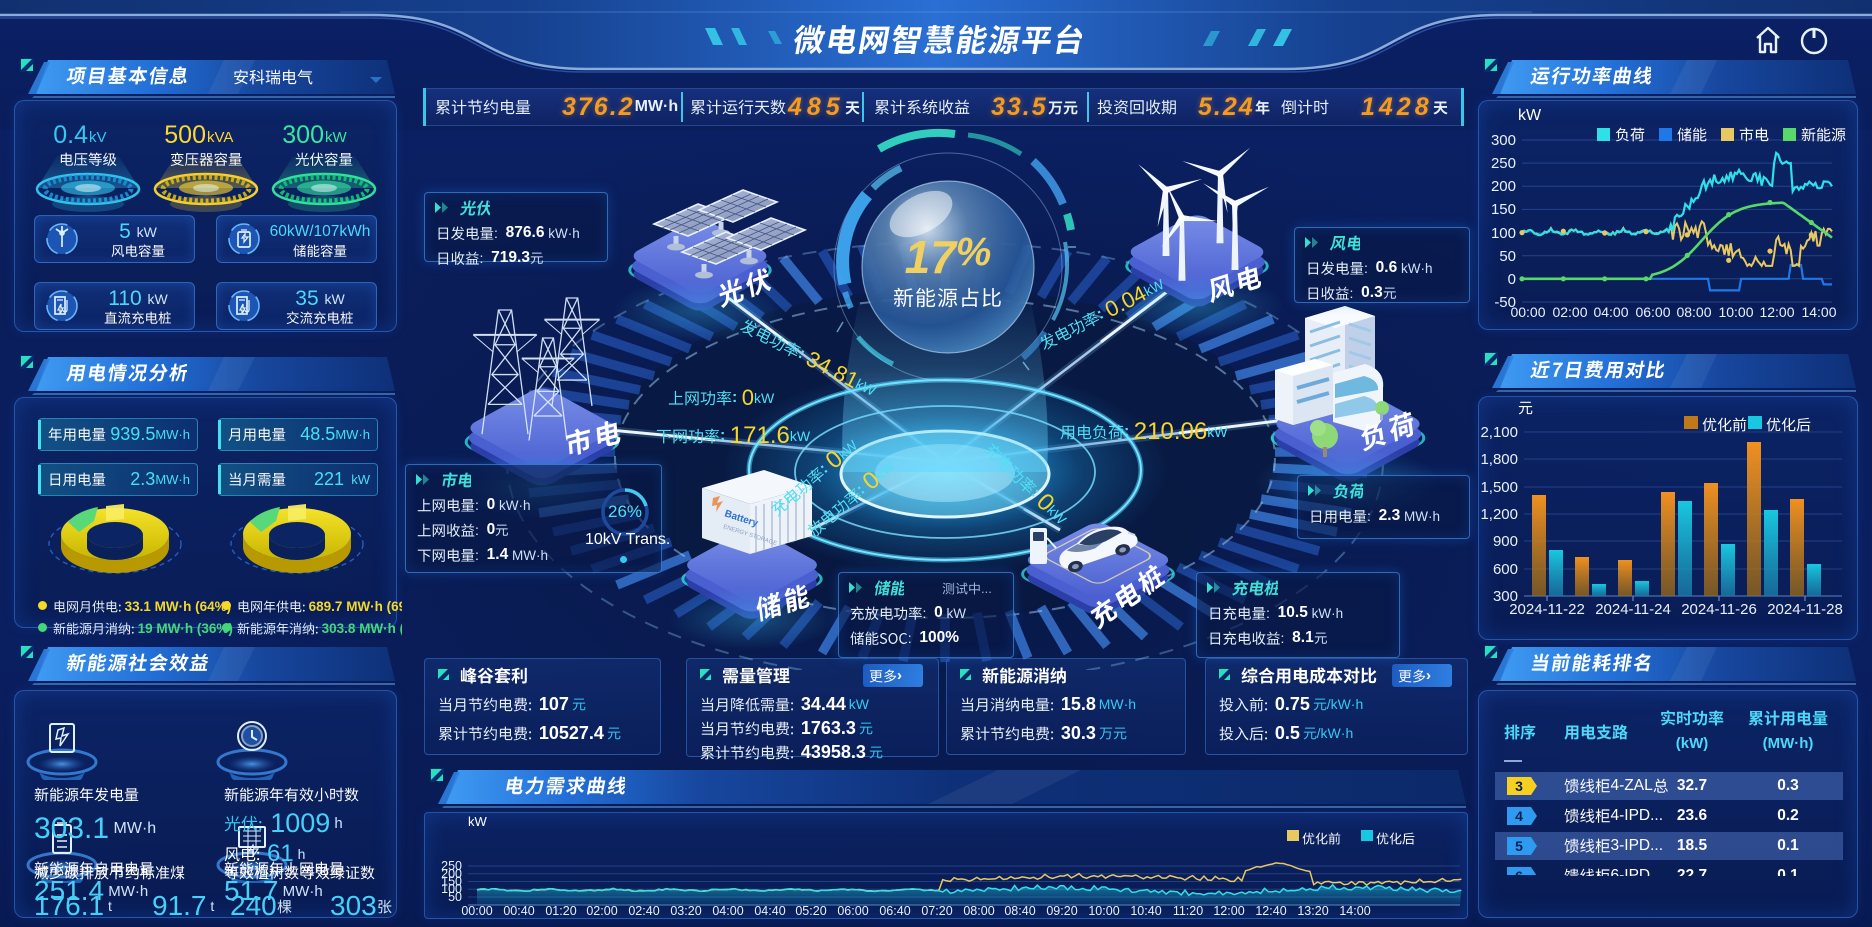  Describe the element at coordinates (643, 911) in the screenshot. I see `svg-text: 02:40` at that location.